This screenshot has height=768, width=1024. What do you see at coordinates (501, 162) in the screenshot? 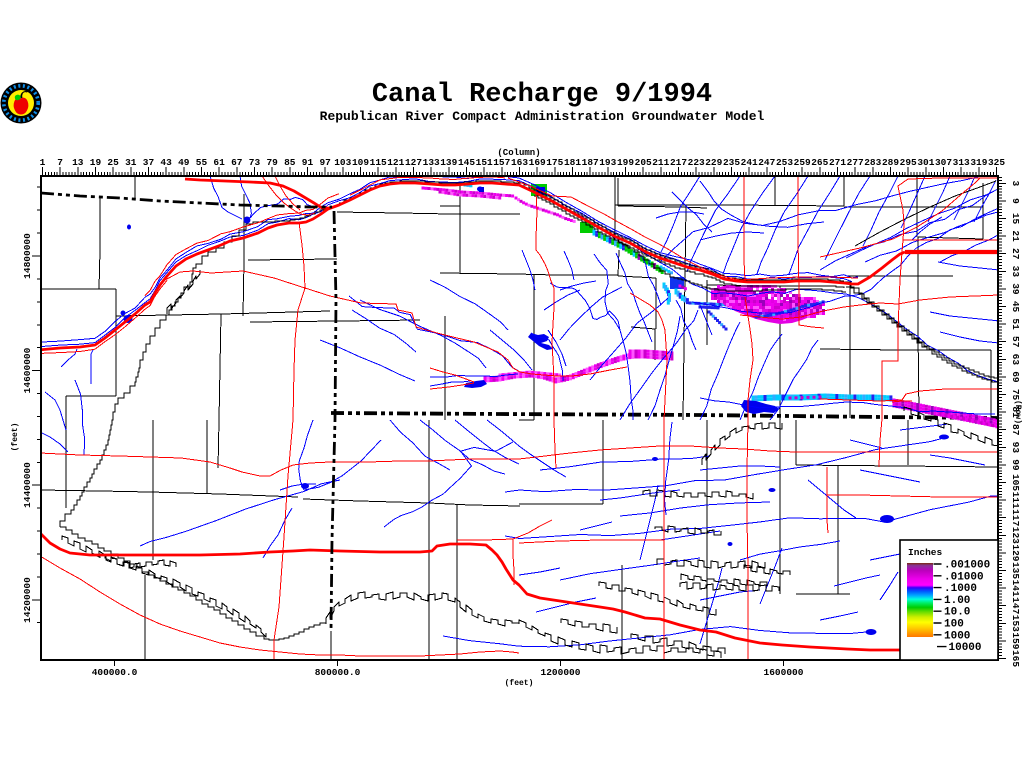
I see `svg-text: 157` at bounding box center [501, 162].